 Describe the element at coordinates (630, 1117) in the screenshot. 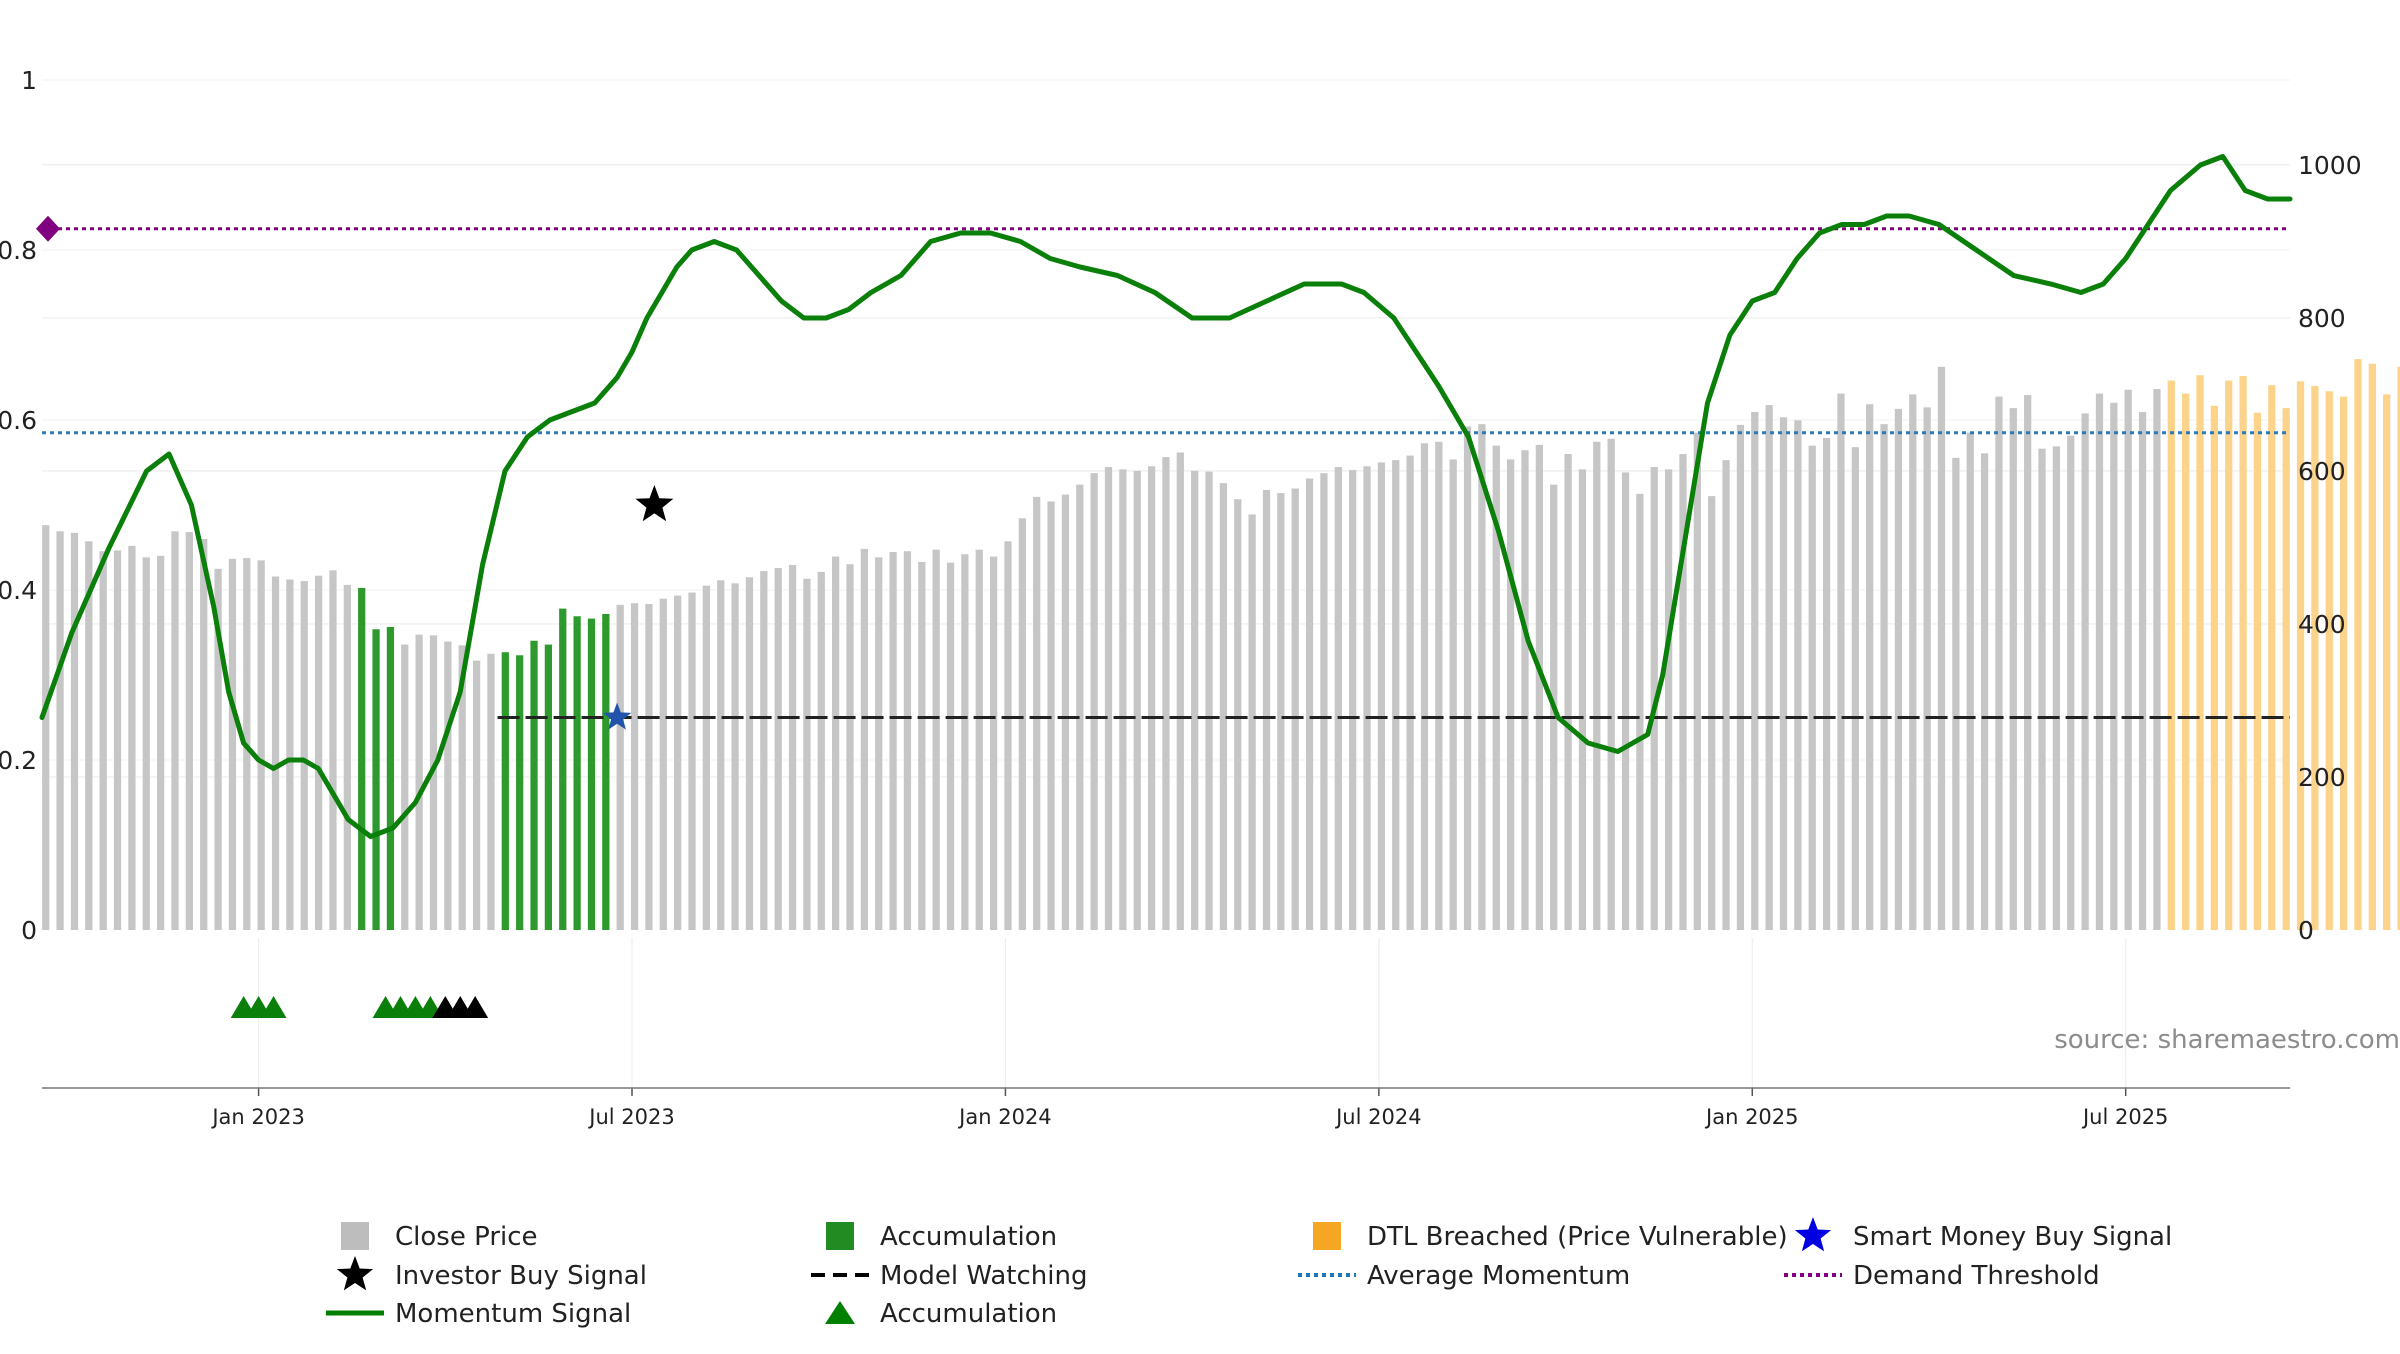

I see `x-axis-tick-label: Jul 2023` at that location.